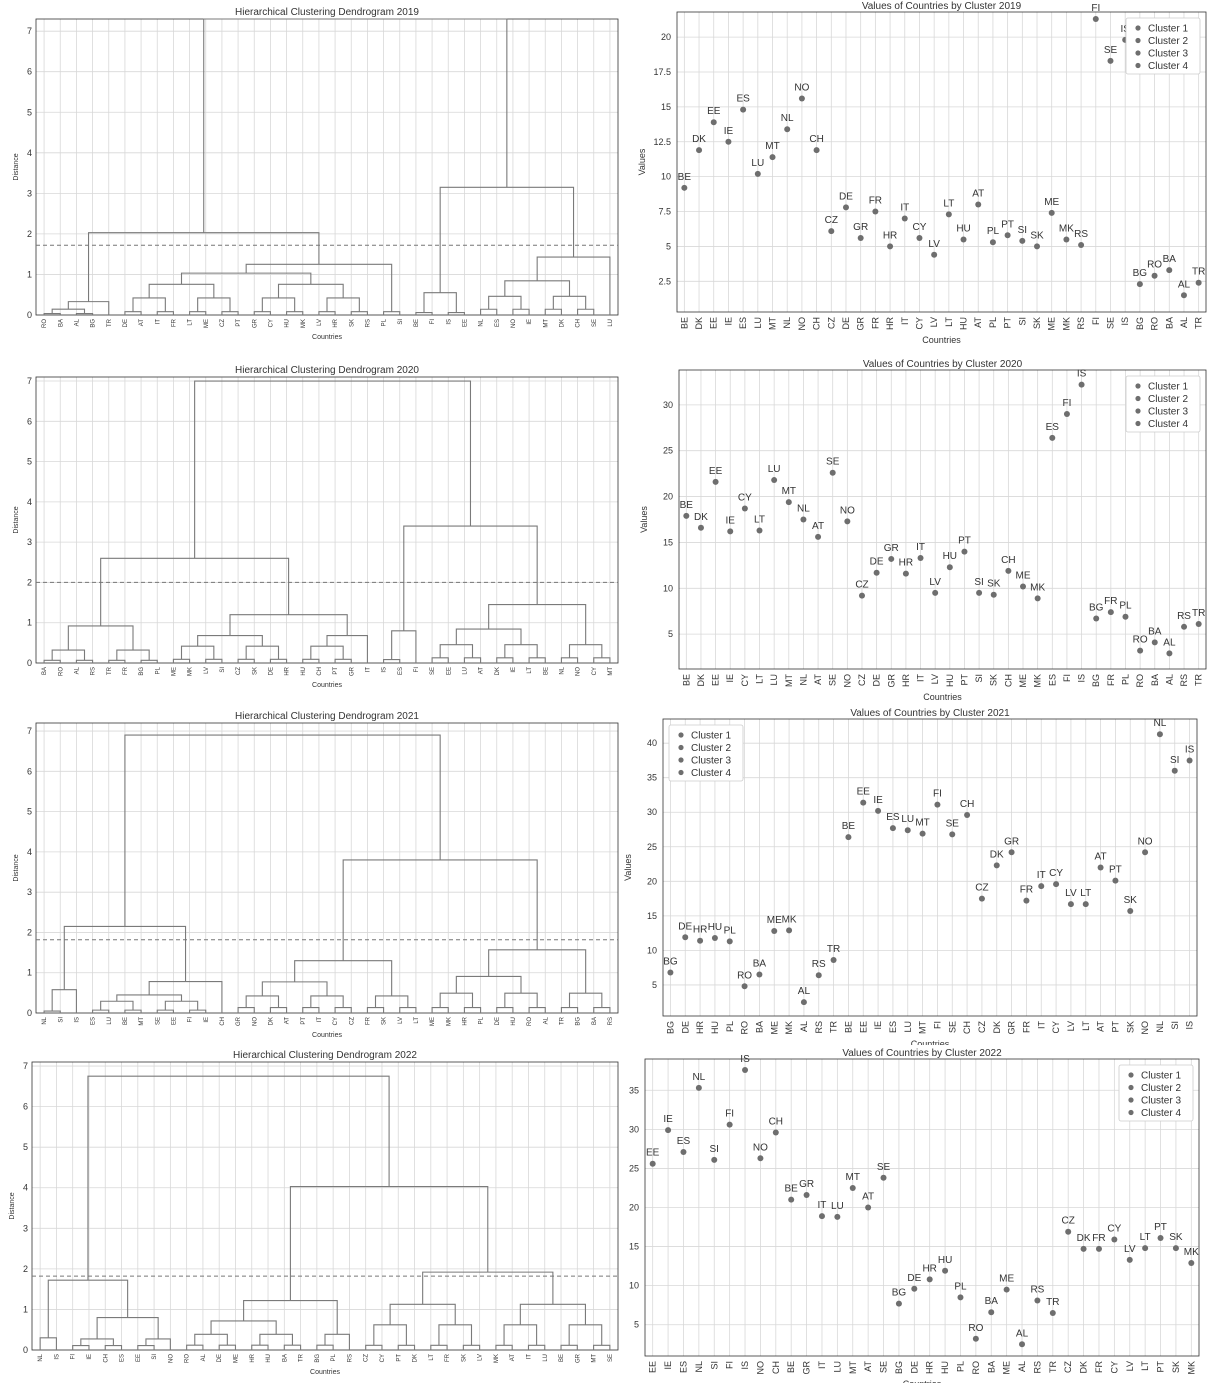 This screenshot has height=1383, width=1211. Describe the element at coordinates (978, 194) in the screenshot. I see `point-label: AT` at that location.